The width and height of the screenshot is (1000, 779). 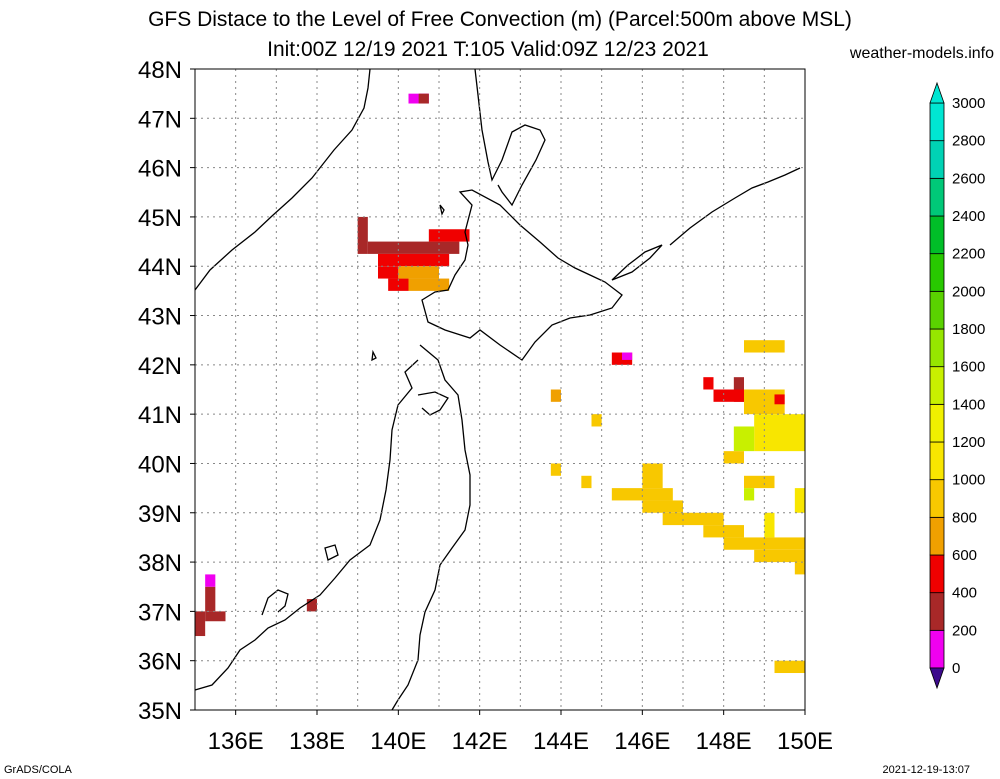 I want to click on lat-label-41N: 41N, so click(x=160, y=415).